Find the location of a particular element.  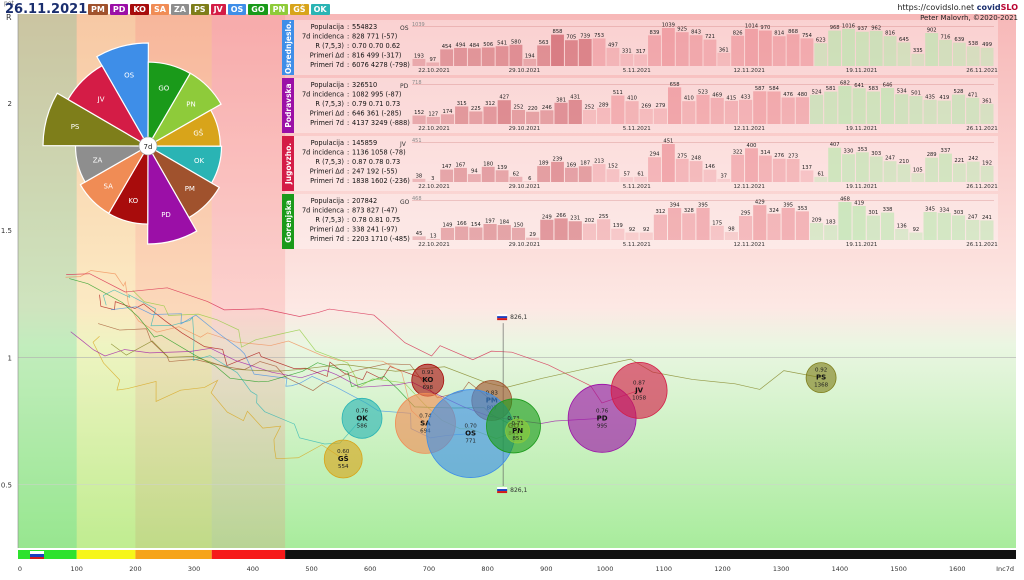

bar-value: 98 is located at coordinates (731, 230).